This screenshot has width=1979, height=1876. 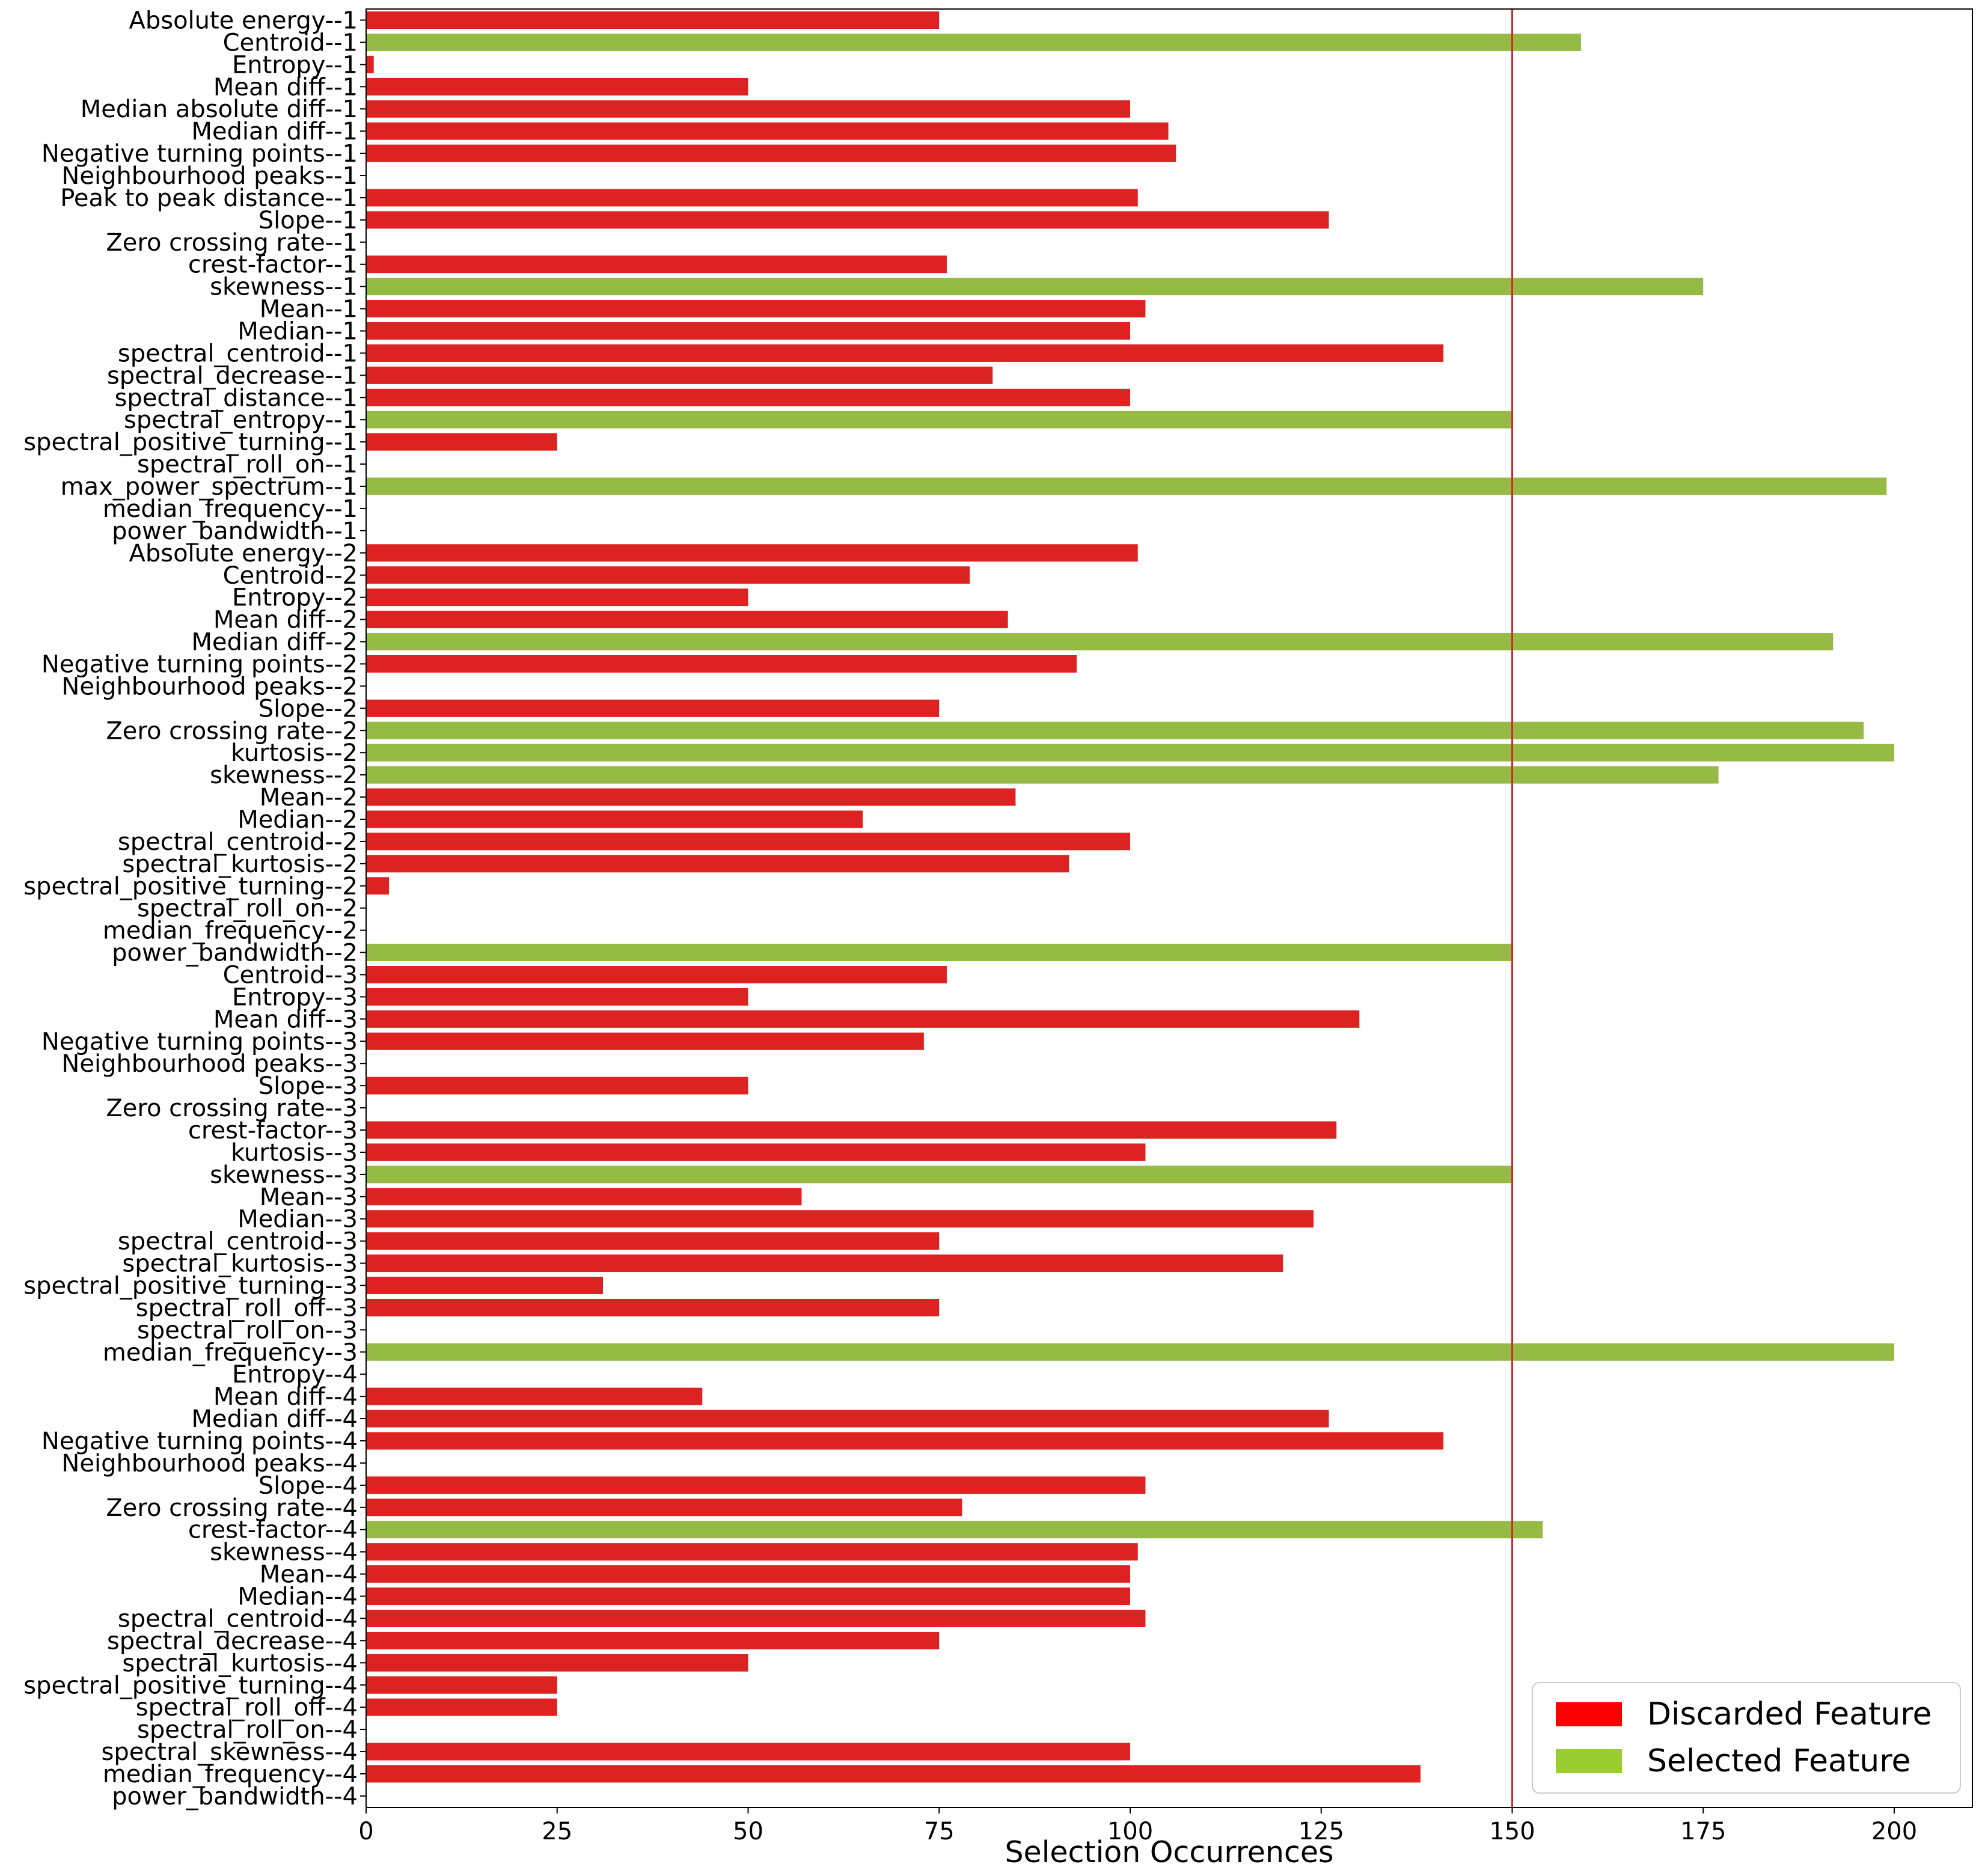 What do you see at coordinates (199, 664) in the screenshot?
I see `y-tick-label-29: Negative turning points--2` at bounding box center [199, 664].